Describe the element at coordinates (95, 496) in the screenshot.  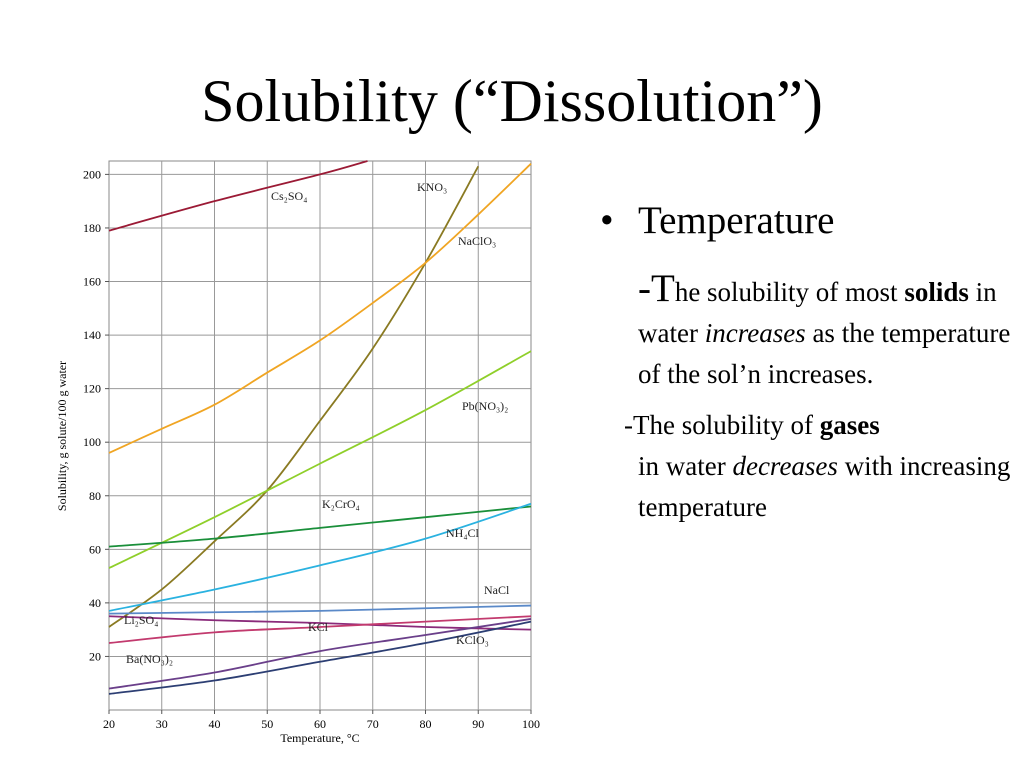
I see `y-tick-label: 80` at that location.